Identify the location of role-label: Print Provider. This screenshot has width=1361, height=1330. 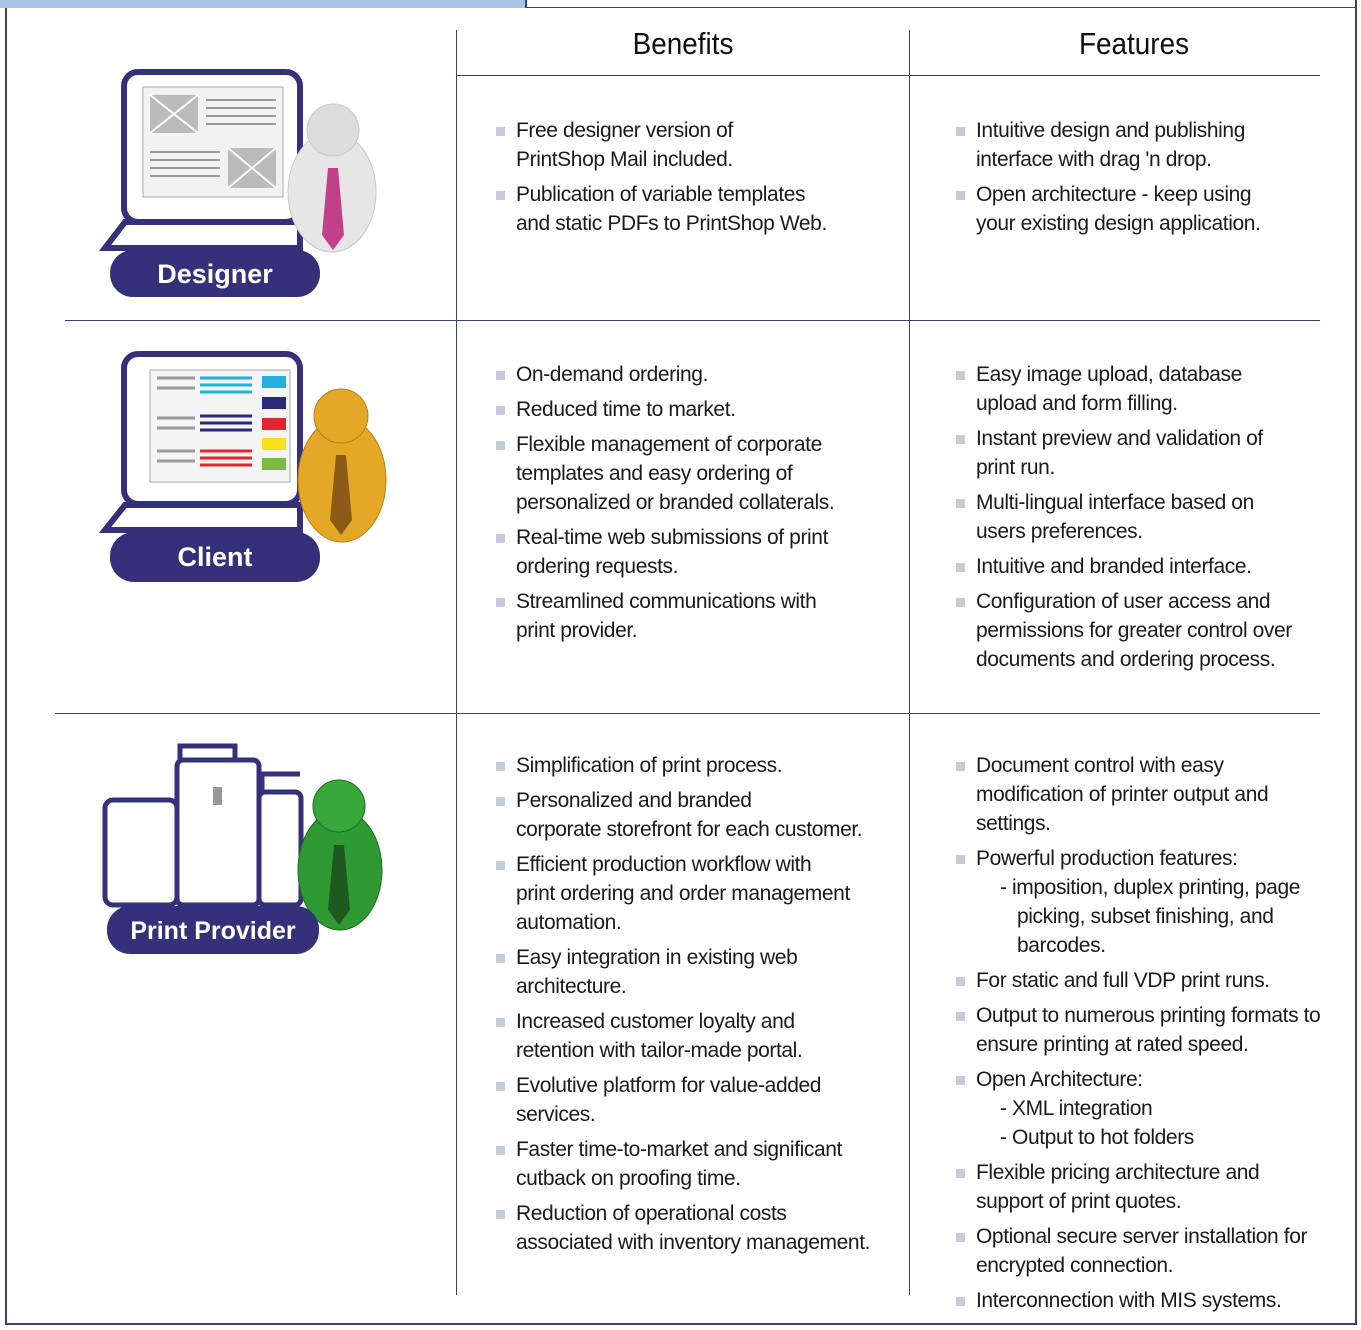
(213, 931).